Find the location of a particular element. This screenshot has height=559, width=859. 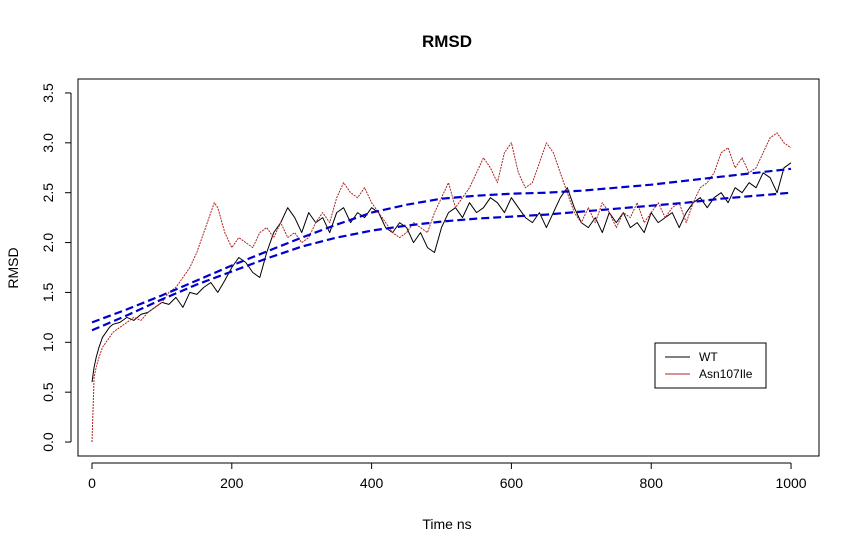

y-axis: 0.0 0.5 1.0 1.5 2.0 2.5 3.0 3.5 is located at coordinates (56, 267).